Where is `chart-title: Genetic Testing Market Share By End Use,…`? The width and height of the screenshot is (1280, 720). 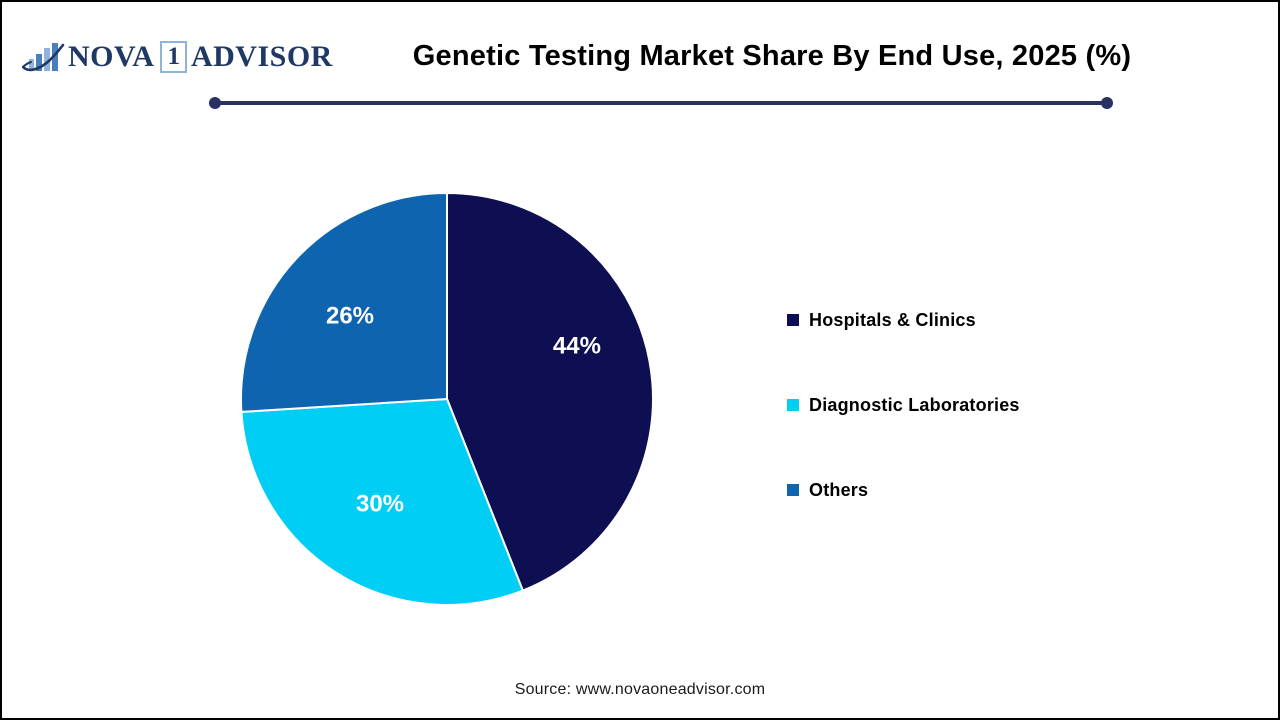
chart-title: Genetic Testing Market Share By End Use,… is located at coordinates (772, 56).